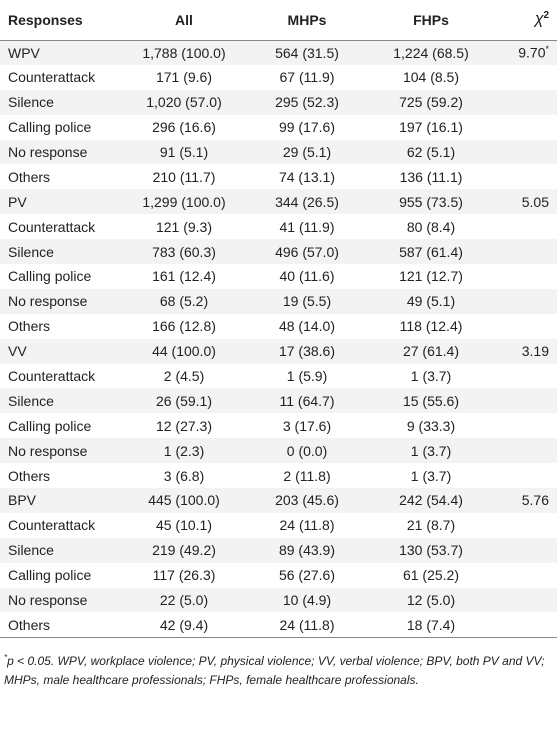 Image resolution: width=557 pixels, height=742 pixels. Describe the element at coordinates (431, 102) in the screenshot. I see `data-cell: 725 (59.2)` at that location.